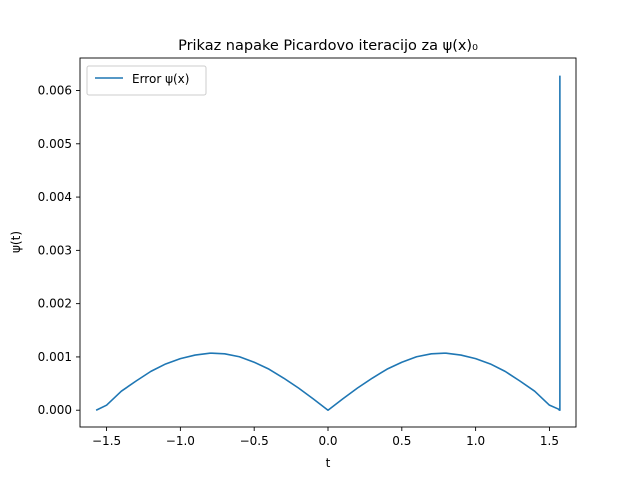 This screenshot has width=640, height=480. What do you see at coordinates (327, 441) in the screenshot?
I see `x-tick-label: 0.0` at bounding box center [327, 441].